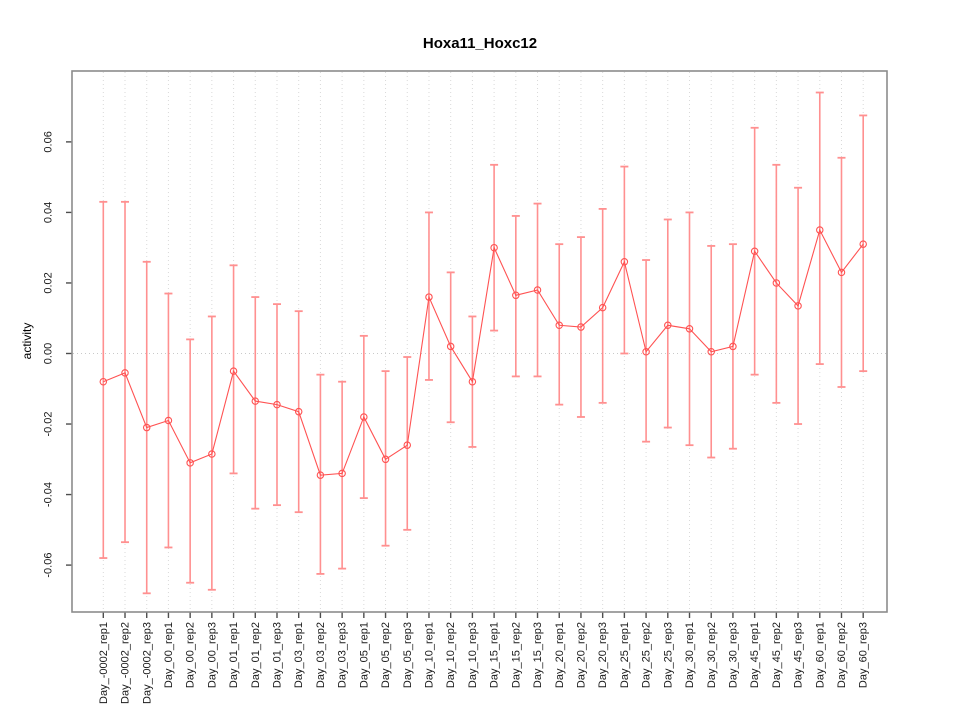  Describe the element at coordinates (49, 494) in the screenshot. I see `y-tick-label: -0.04` at that location.